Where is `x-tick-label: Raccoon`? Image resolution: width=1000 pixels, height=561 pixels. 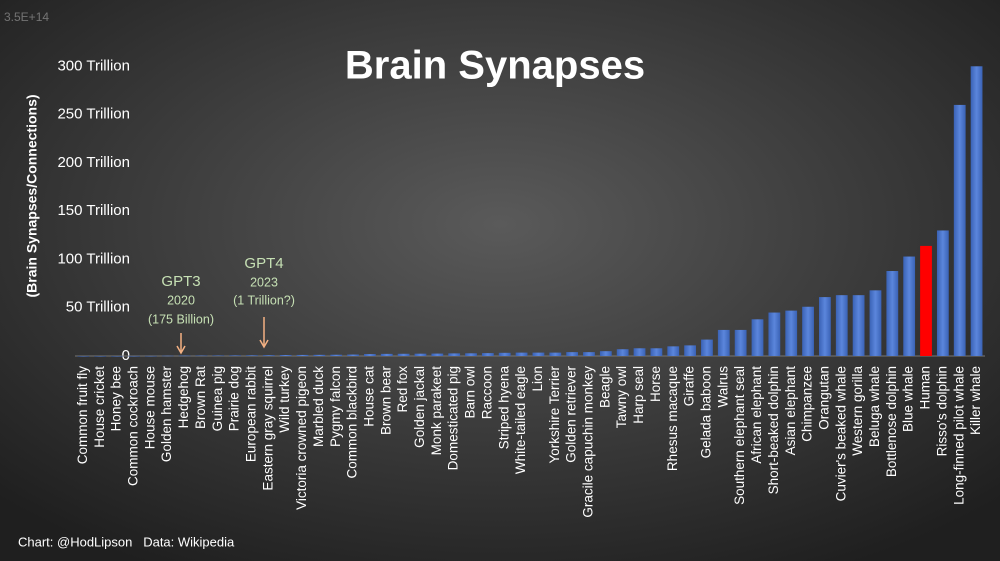
x-tick-label: Raccoon is located at coordinates (486, 392).